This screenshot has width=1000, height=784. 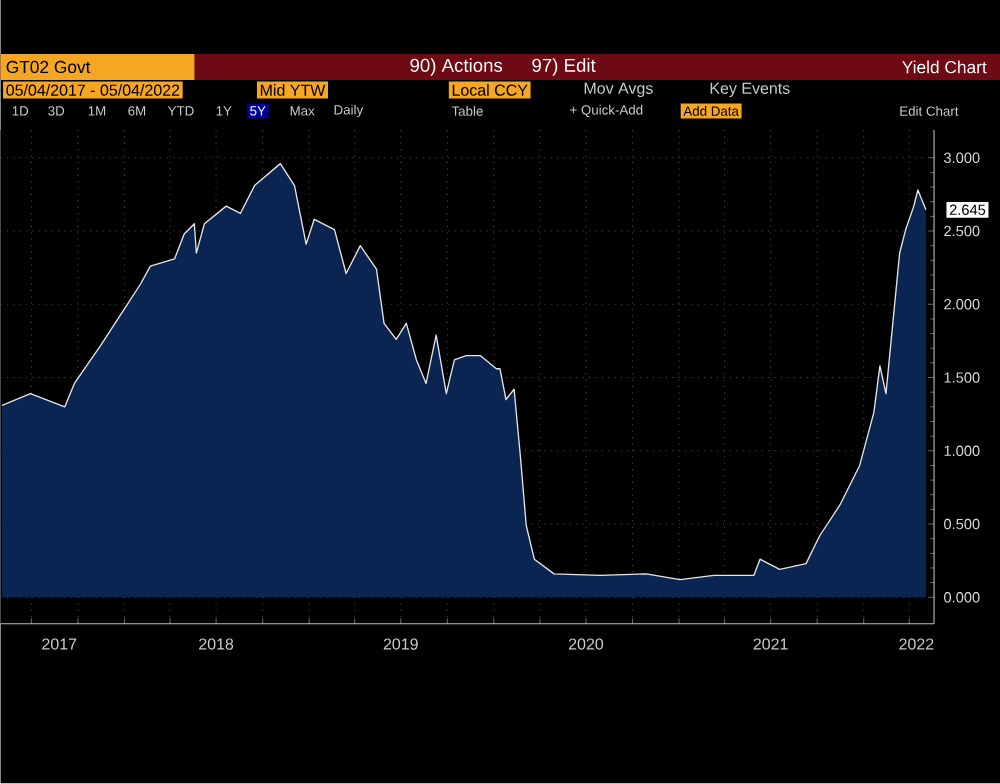 I want to click on x-tick-label: 2019, so click(x=400, y=644).